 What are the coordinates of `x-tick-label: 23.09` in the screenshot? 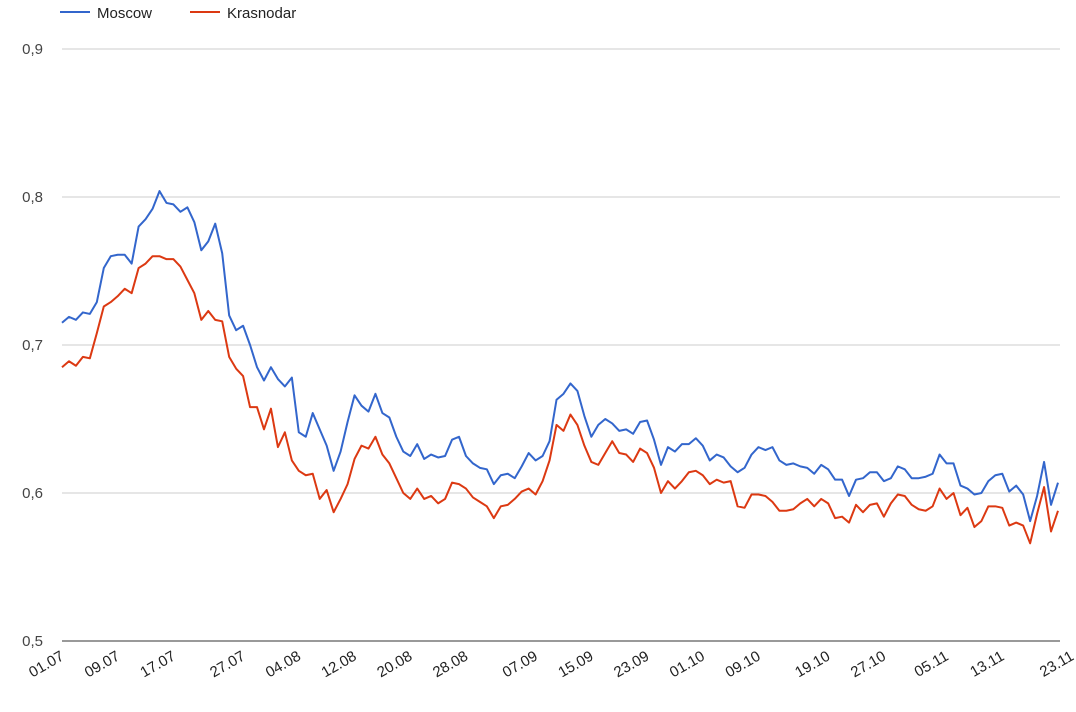 It's located at (631, 664).